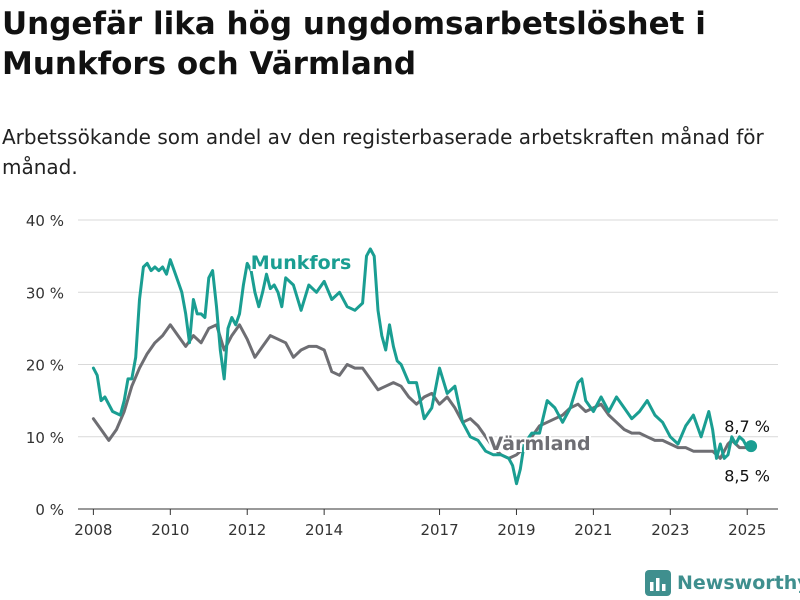  What do you see at coordinates (747, 426) in the screenshot?
I see `end-value-label: 8,7 %` at bounding box center [747, 426].